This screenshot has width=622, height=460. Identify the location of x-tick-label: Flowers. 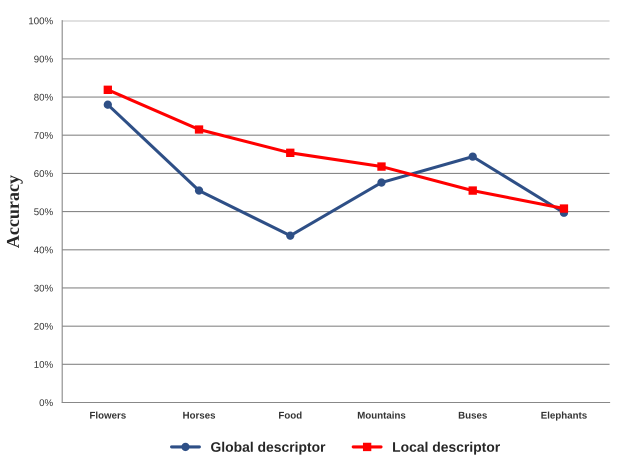
(108, 415).